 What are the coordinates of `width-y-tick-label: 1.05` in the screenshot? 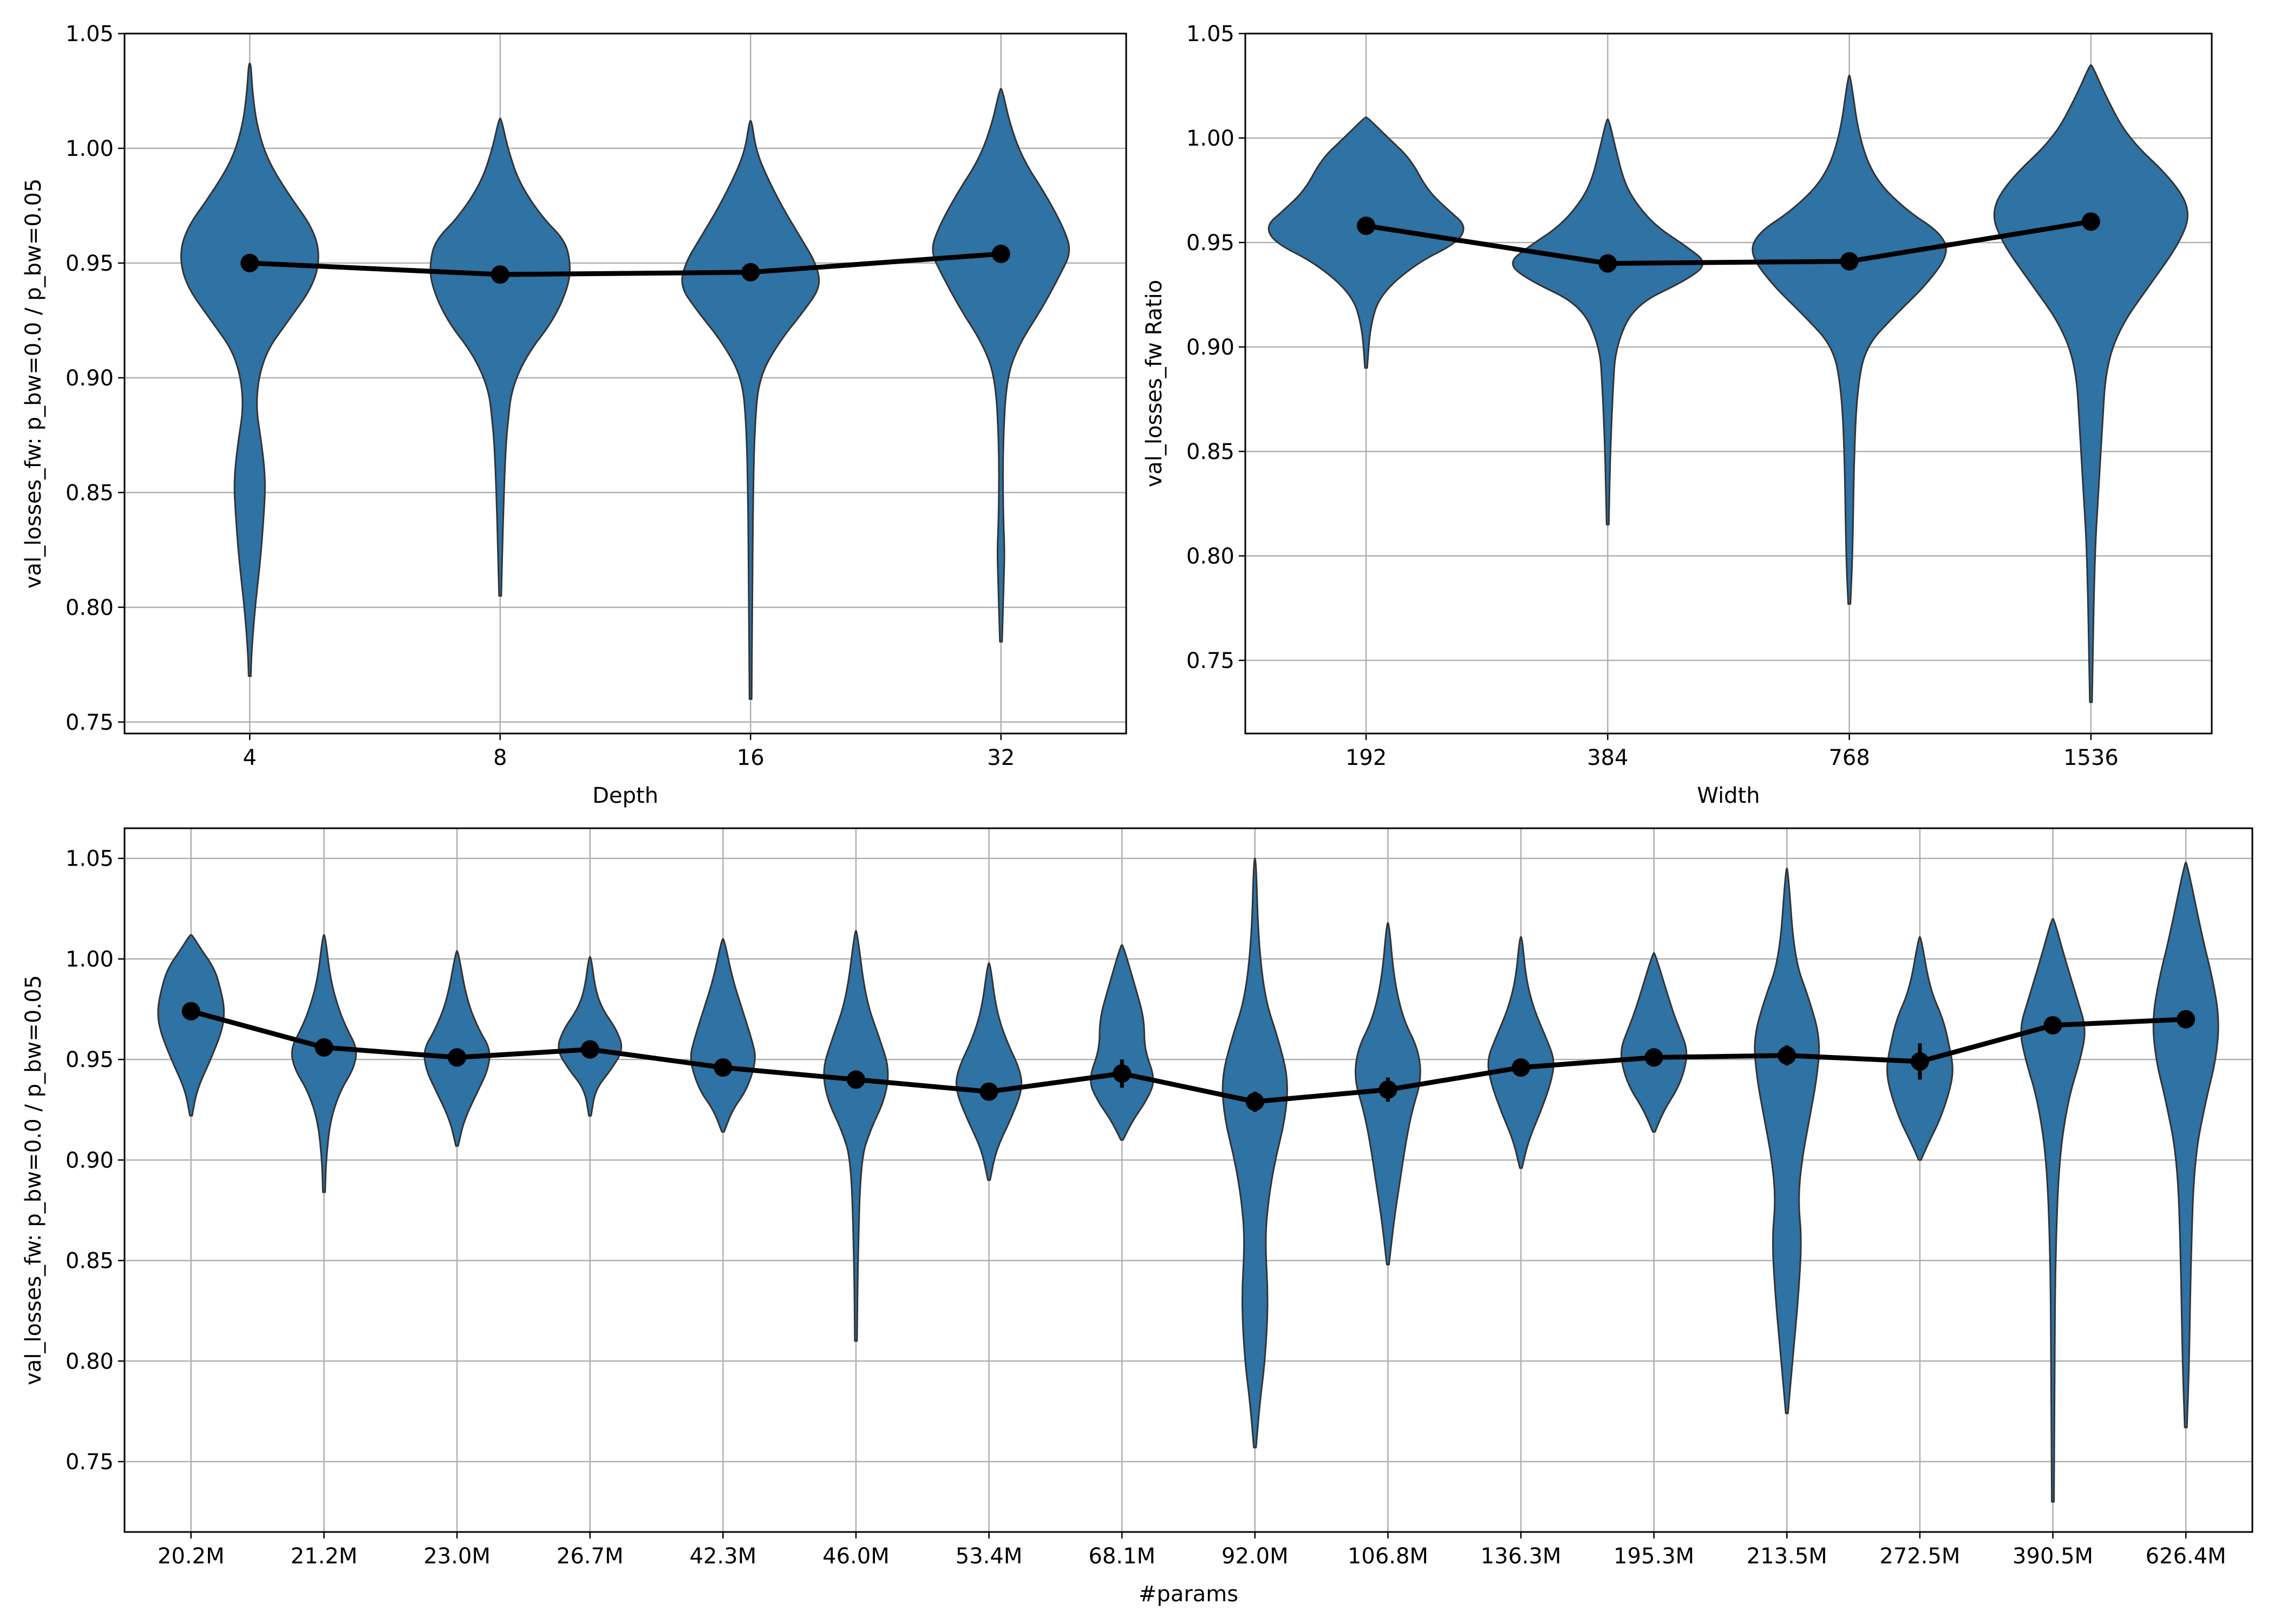 It's located at (1210, 34).